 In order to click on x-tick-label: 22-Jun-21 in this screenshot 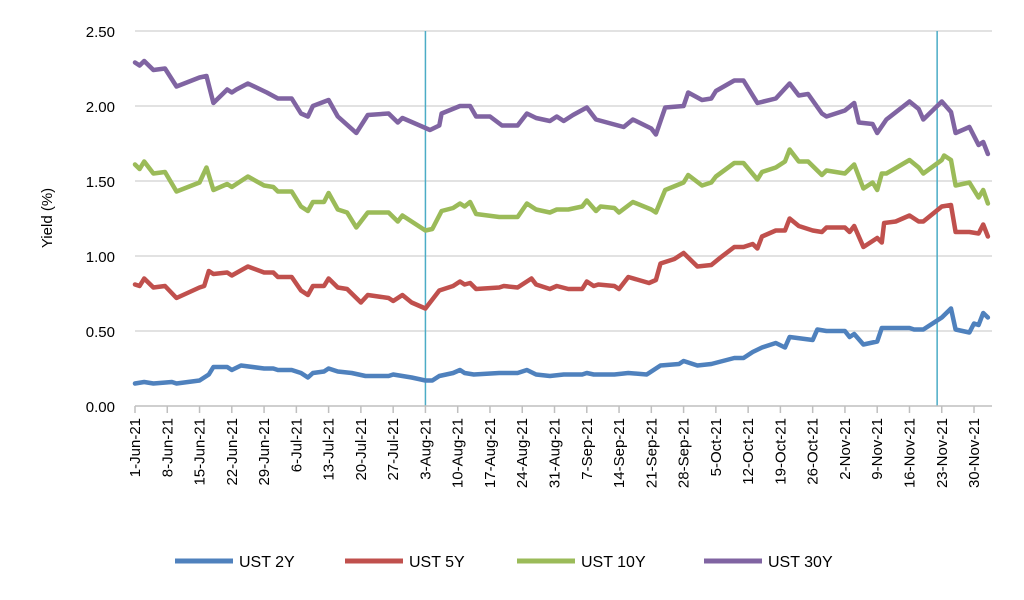, I will do `click(232, 452)`.